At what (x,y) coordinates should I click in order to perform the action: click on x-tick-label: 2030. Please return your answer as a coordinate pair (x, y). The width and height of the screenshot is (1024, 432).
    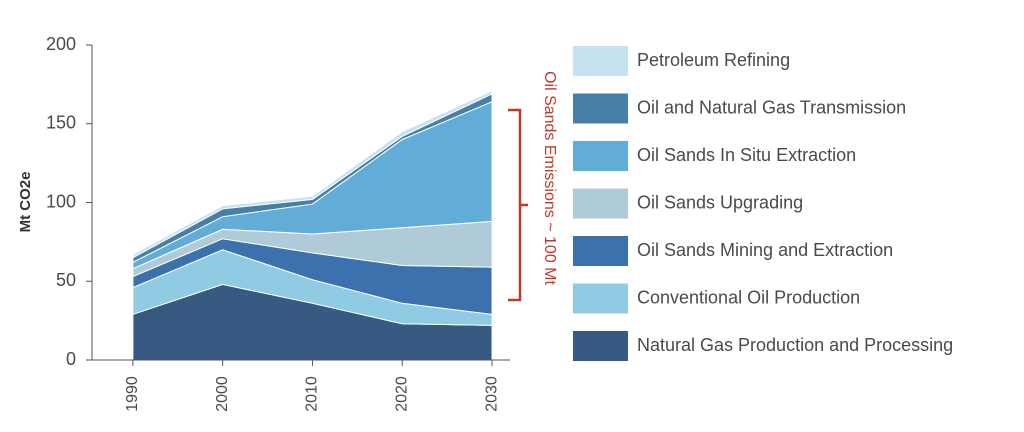
    Looking at the image, I should click on (491, 394).